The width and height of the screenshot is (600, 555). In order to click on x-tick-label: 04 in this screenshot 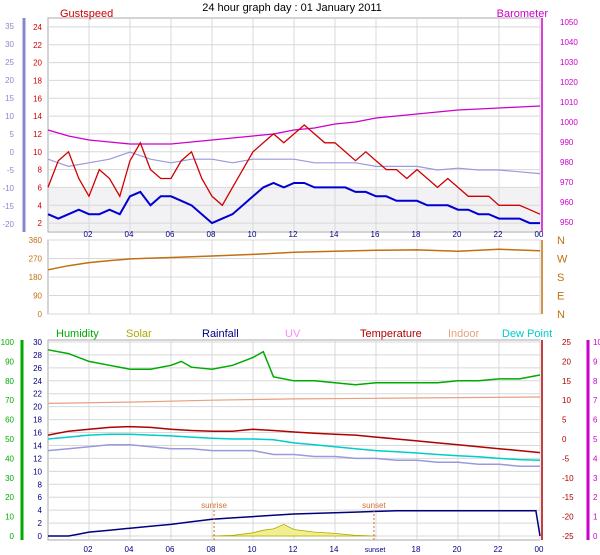, I will do `click(129, 234)`.